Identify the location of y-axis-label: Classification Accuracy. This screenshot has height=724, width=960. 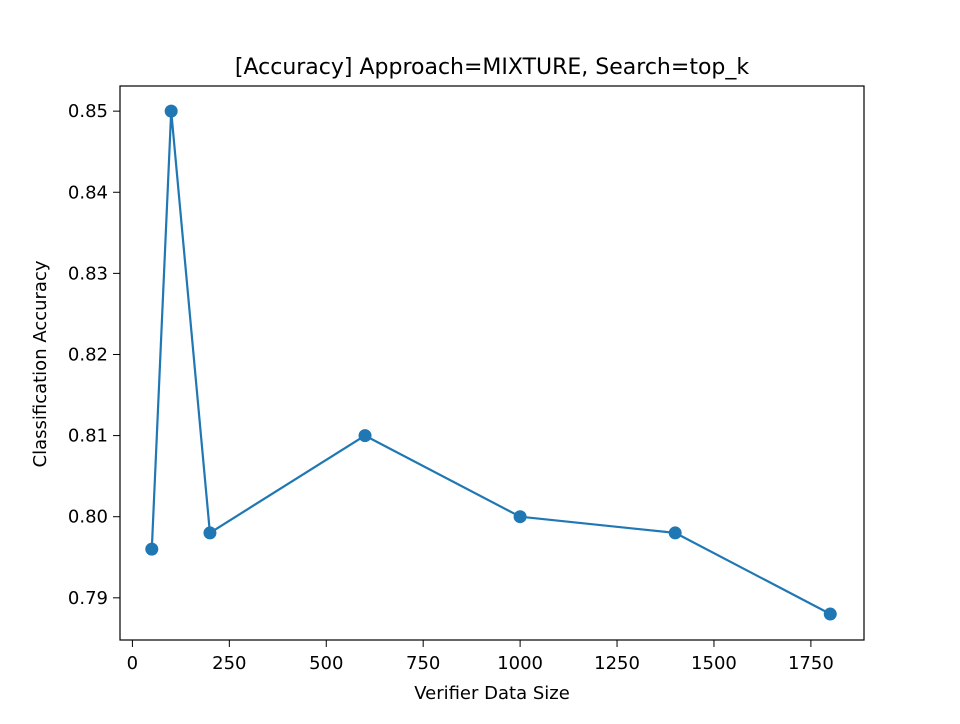
(40, 363).